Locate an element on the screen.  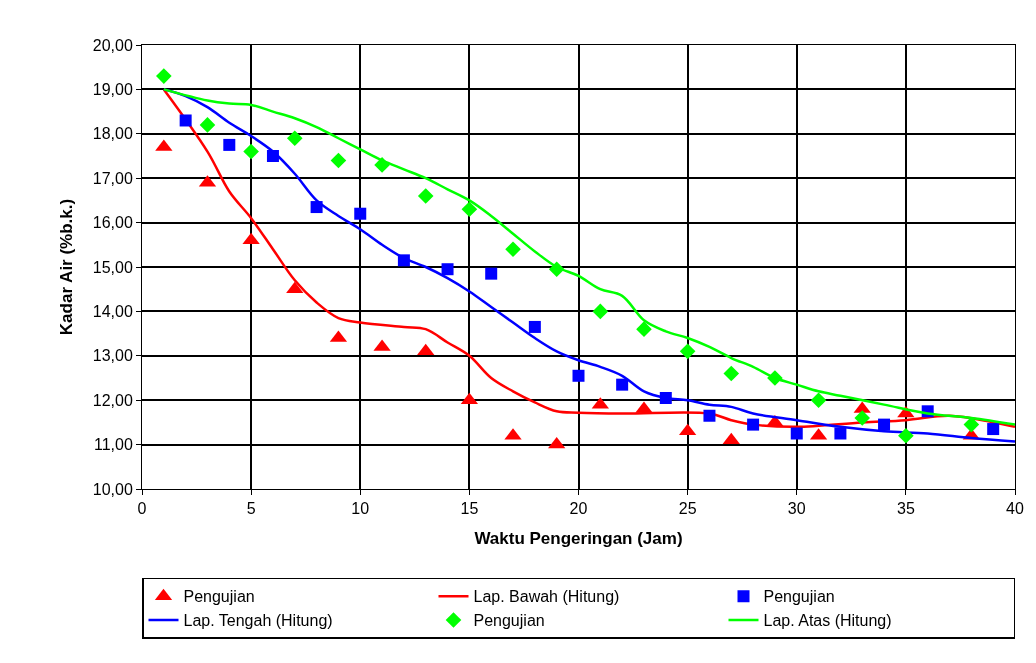
y-tick-label: 16,00 is located at coordinates (112, 223).